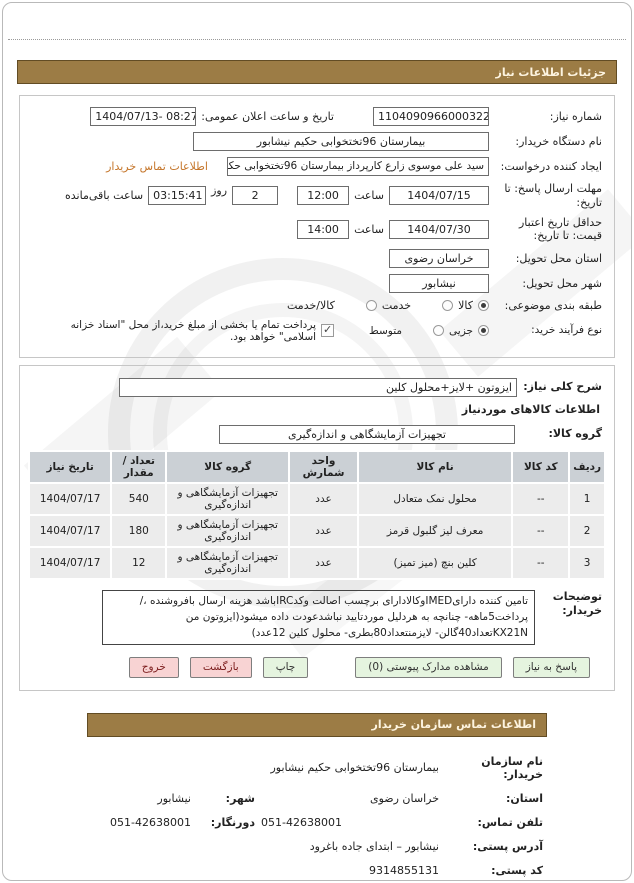 The height and width of the screenshot is (883, 634). Describe the element at coordinates (177, 196) in the screenshot. I see `remaining-time-field: 03:15:41` at that location.